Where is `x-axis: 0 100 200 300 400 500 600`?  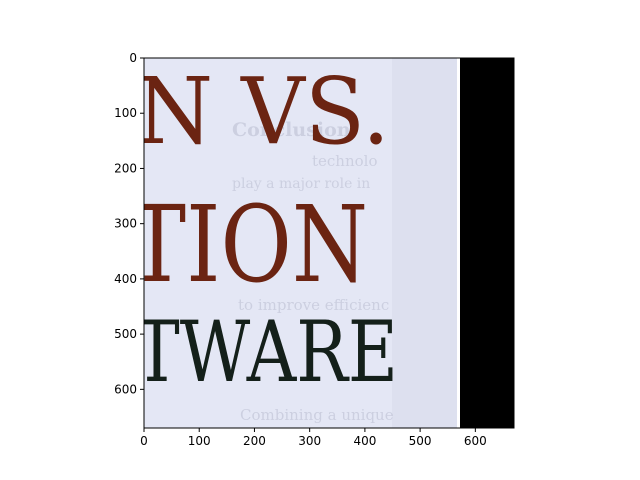
x-axis: 0 100 200 300 400 500 600 is located at coordinates (313, 438).